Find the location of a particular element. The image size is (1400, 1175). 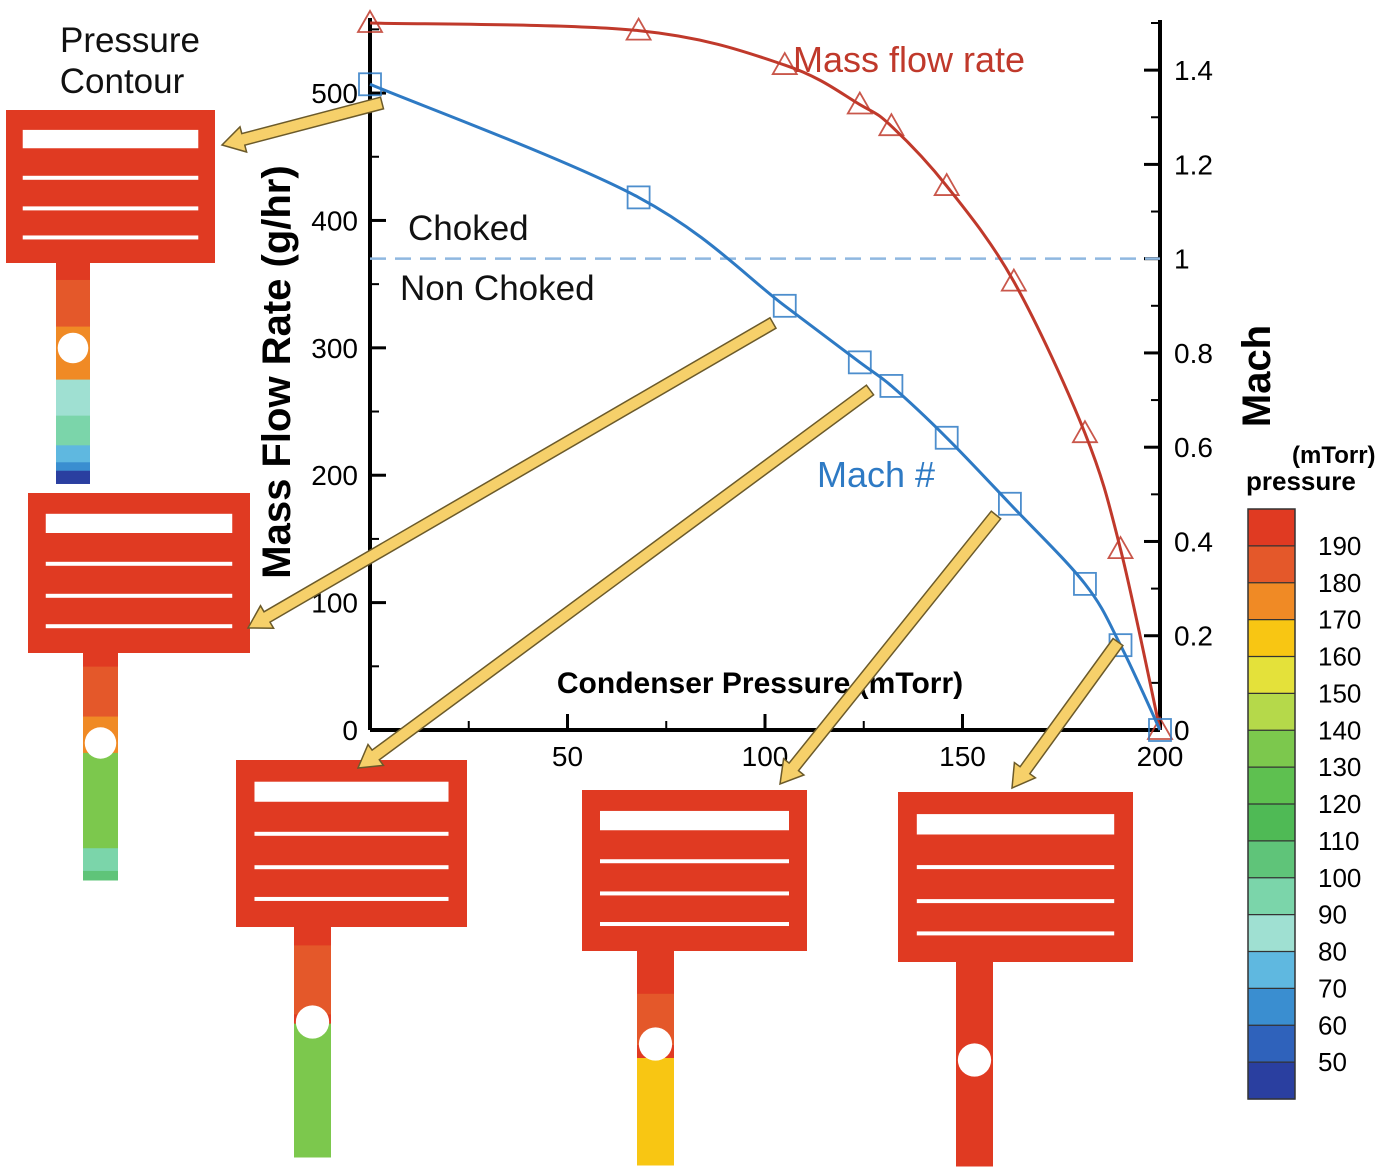

x-axis-title: Condenser Pressure (mTorr) is located at coordinates (760, 683).